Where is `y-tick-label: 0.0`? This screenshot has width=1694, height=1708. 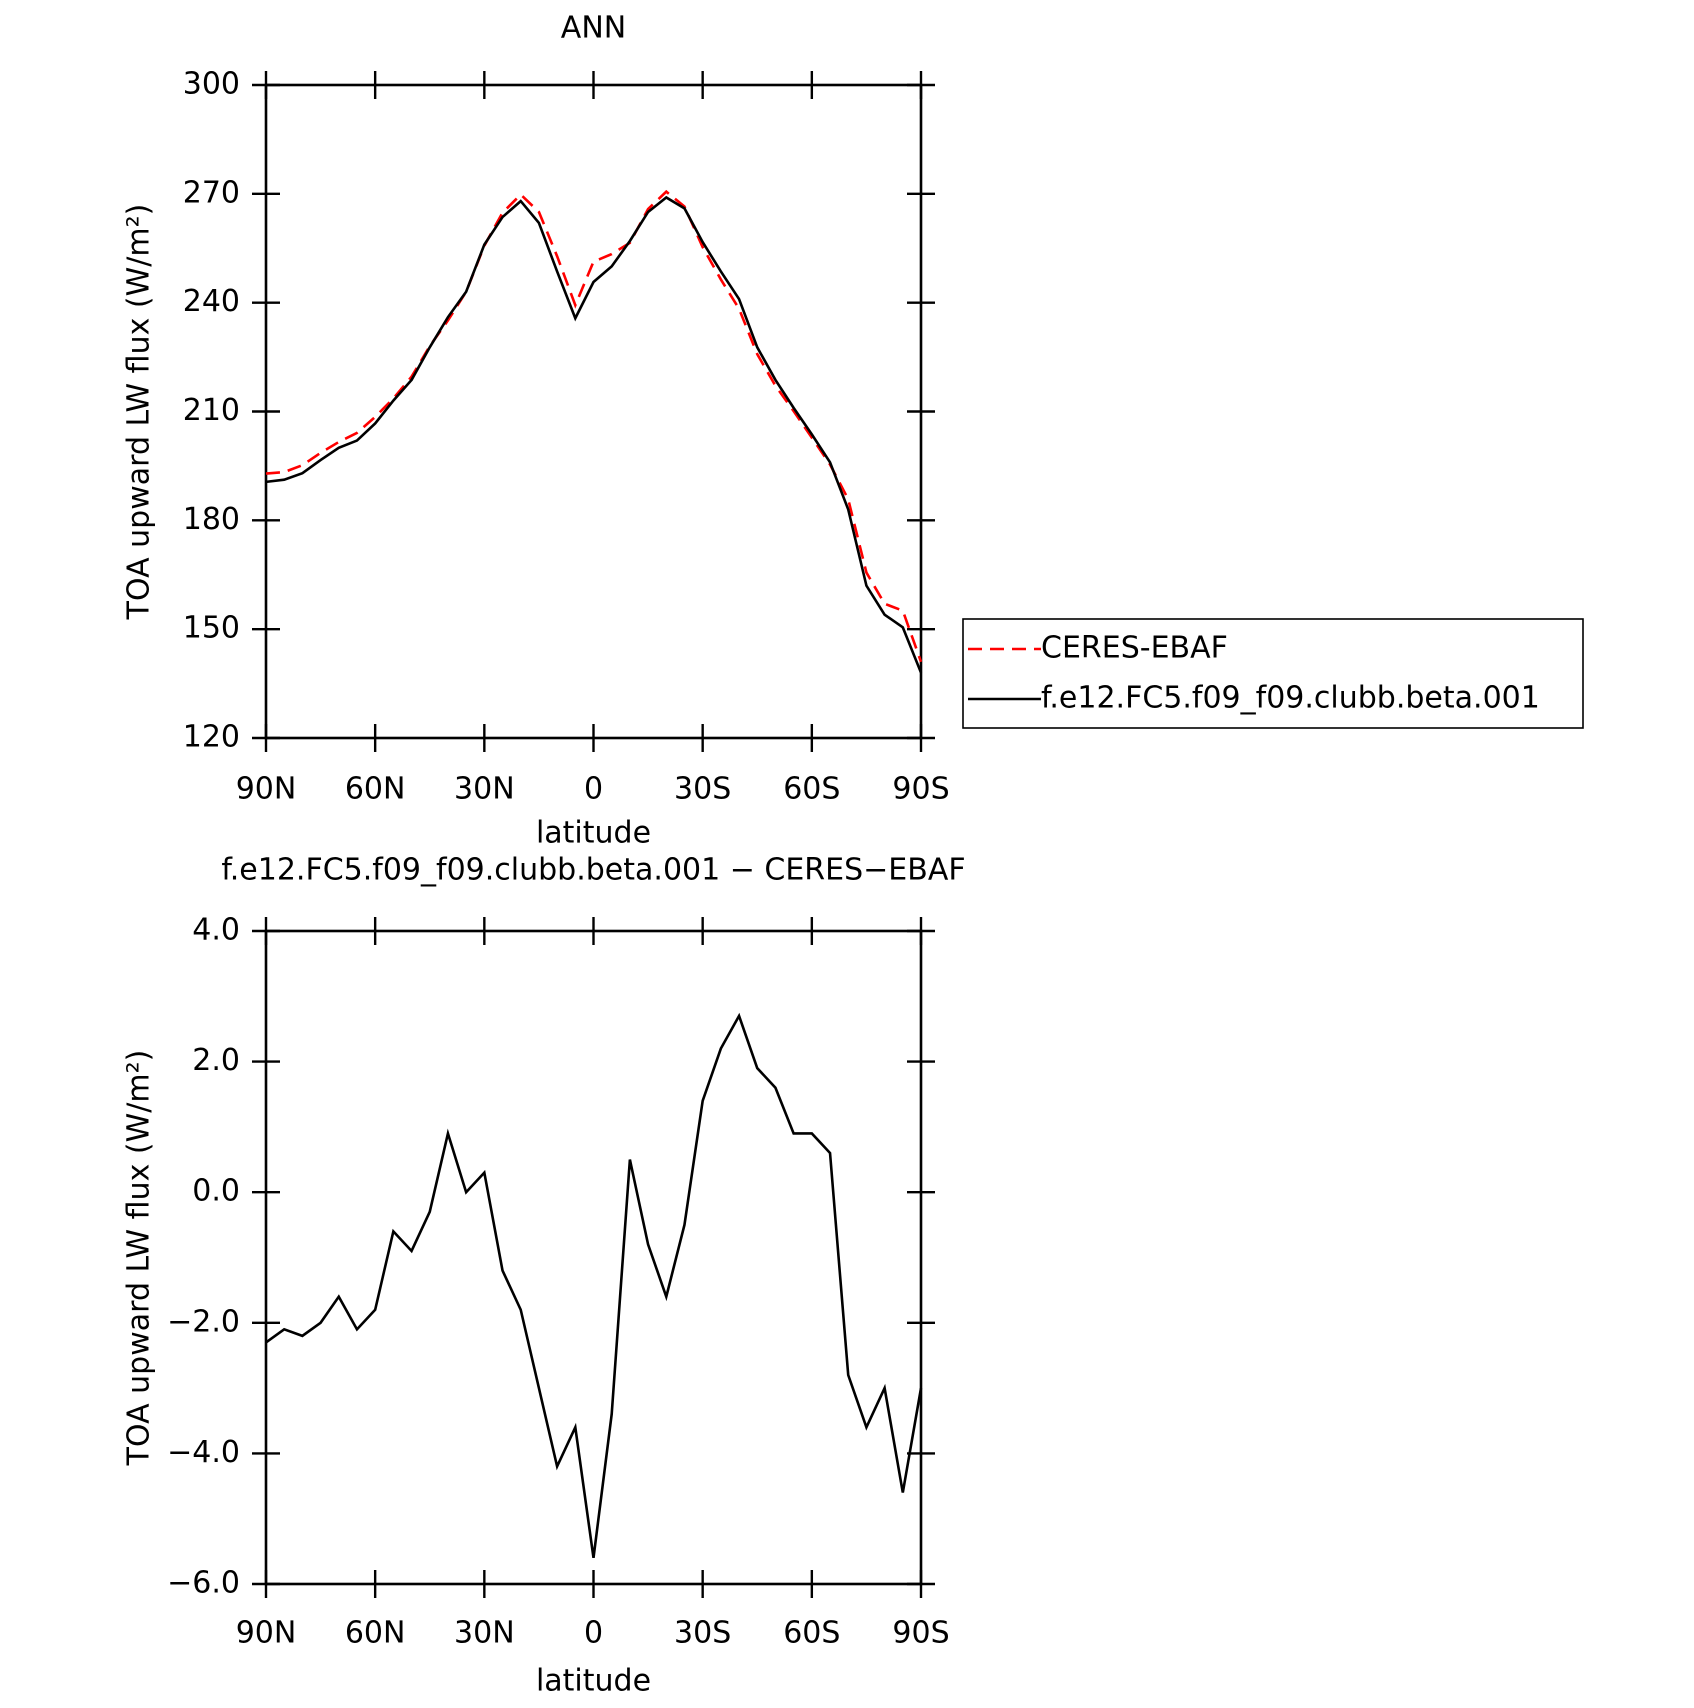
y-tick-label: 0.0 is located at coordinates (216, 1191).